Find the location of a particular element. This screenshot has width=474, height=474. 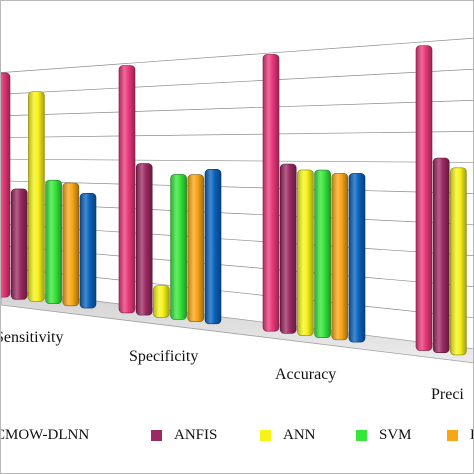

category-label-sensitivity: Sensitivity is located at coordinates (32, 337).